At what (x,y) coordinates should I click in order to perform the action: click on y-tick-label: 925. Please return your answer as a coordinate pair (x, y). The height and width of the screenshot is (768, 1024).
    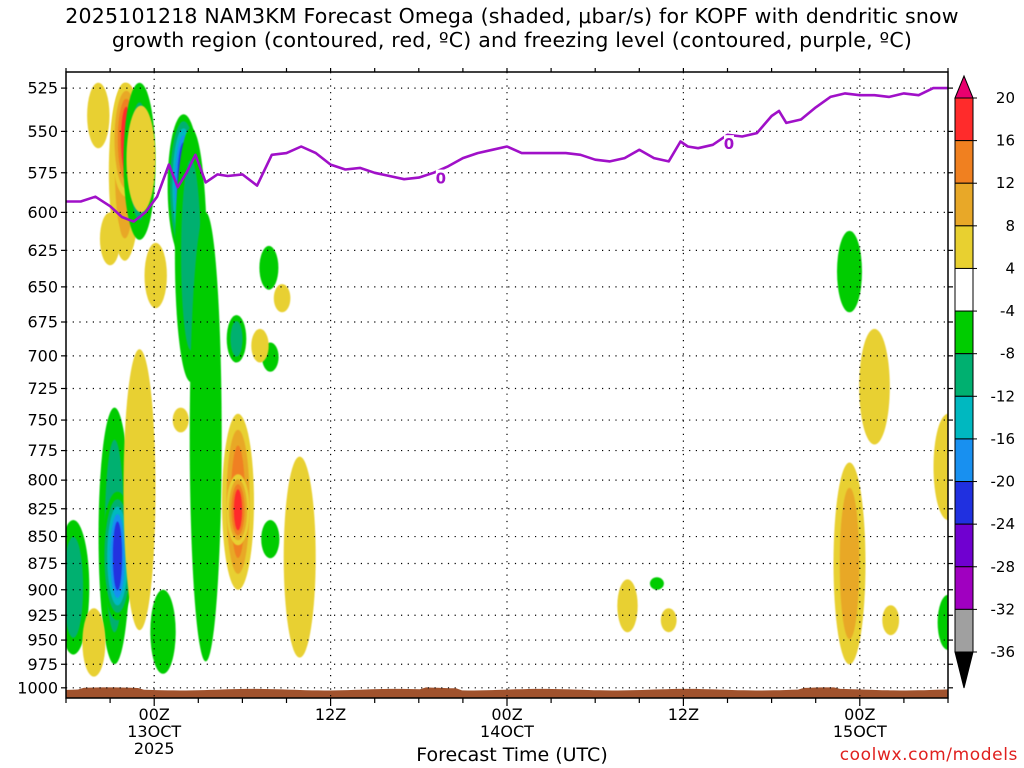
    Looking at the image, I should click on (42, 615).